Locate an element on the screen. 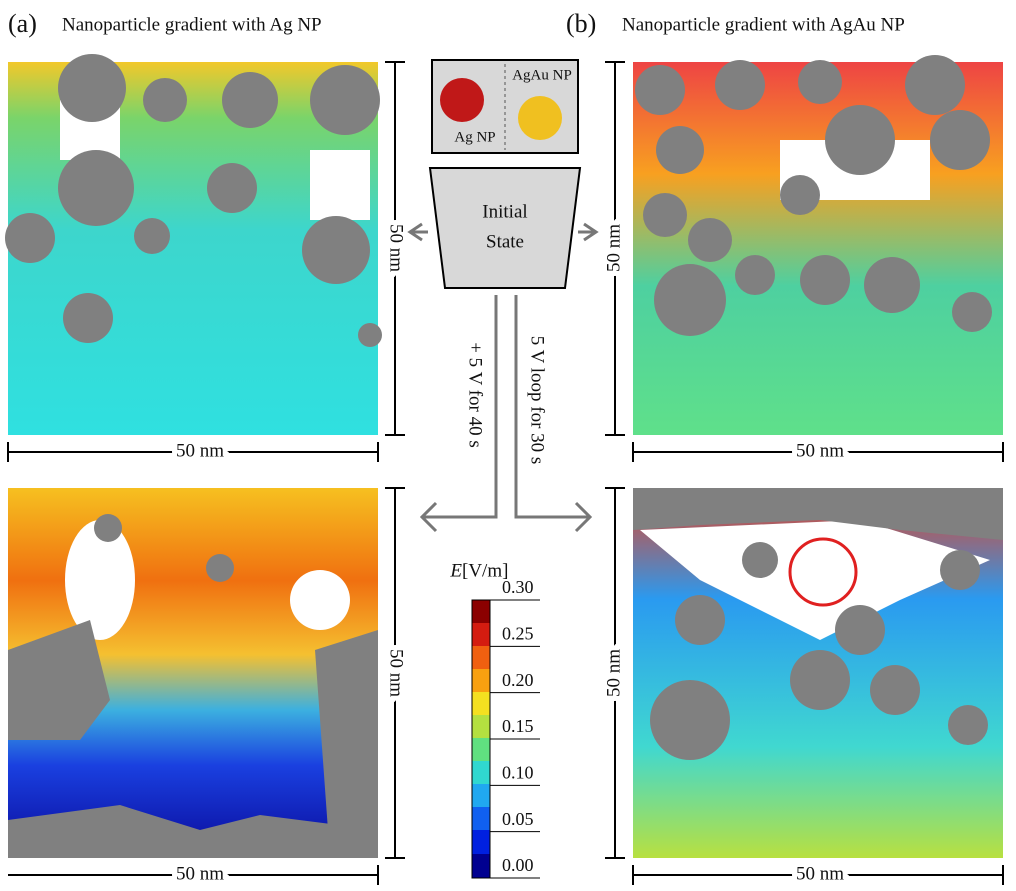 Image resolution: width=1016 pixels, height=891 pixels. colorbar-tick-label: 0.30 is located at coordinates (518, 587).